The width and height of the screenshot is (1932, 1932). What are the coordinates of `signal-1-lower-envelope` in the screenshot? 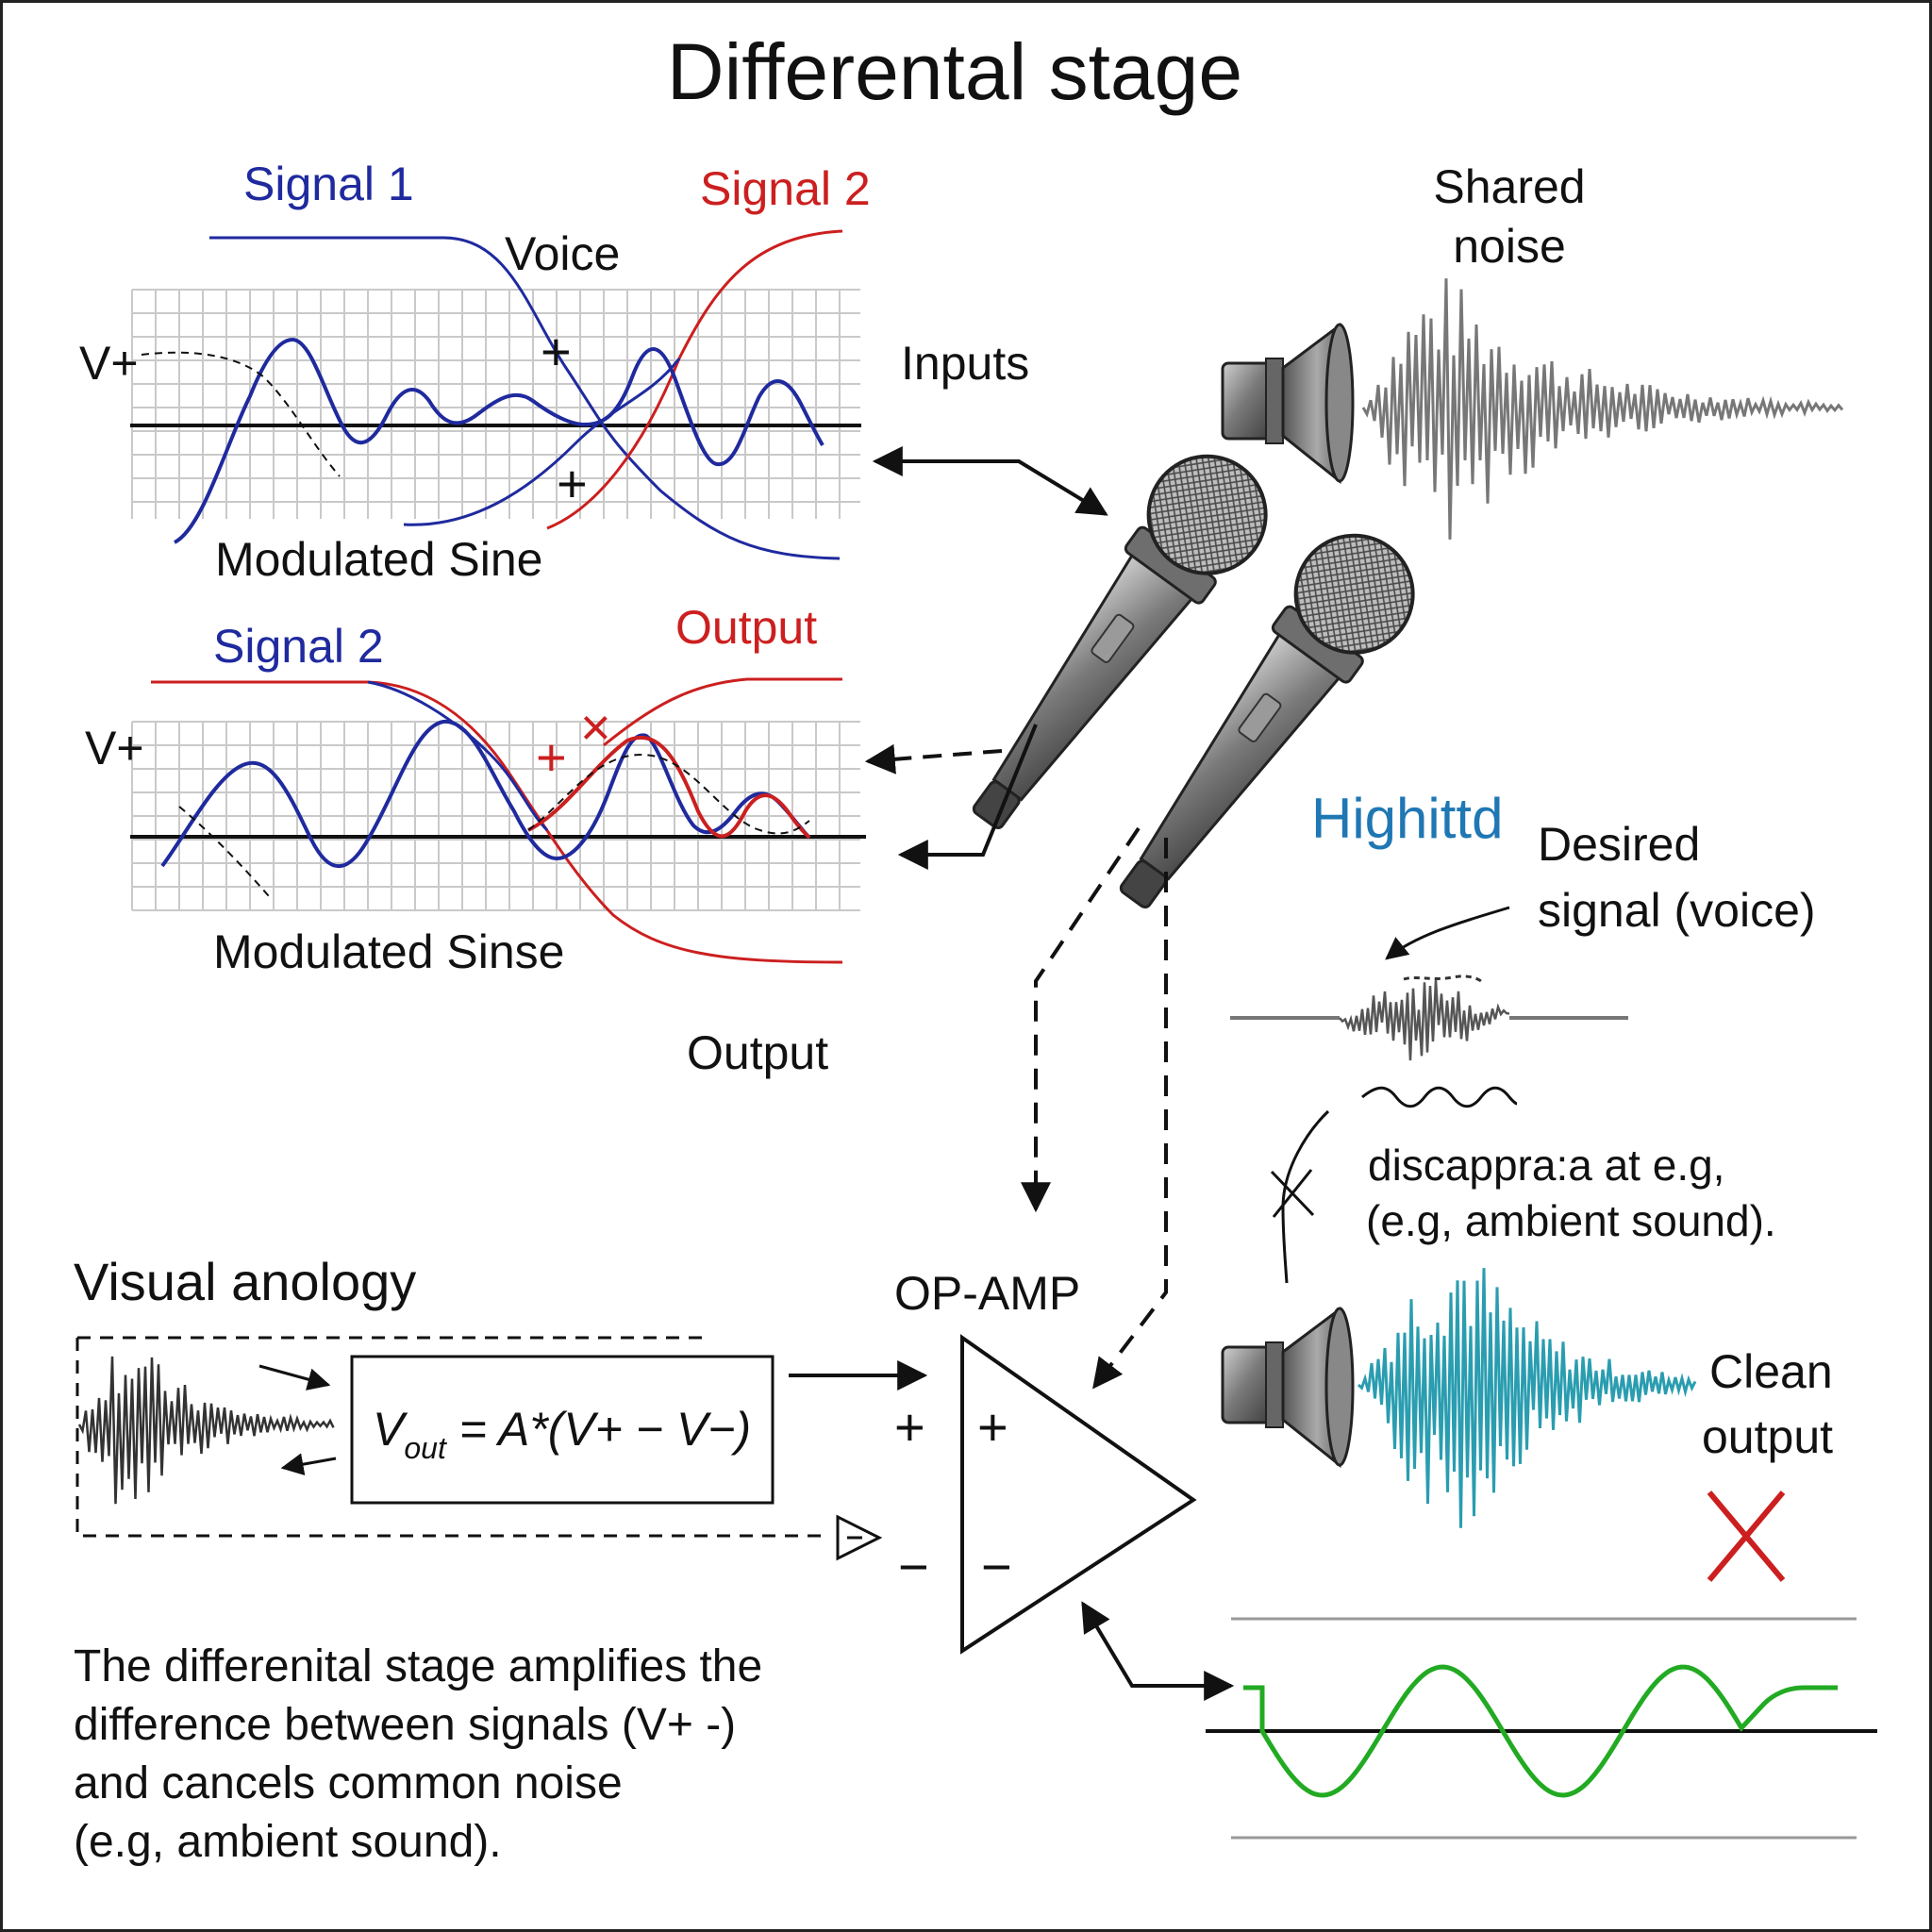 It's located at (542, 442).